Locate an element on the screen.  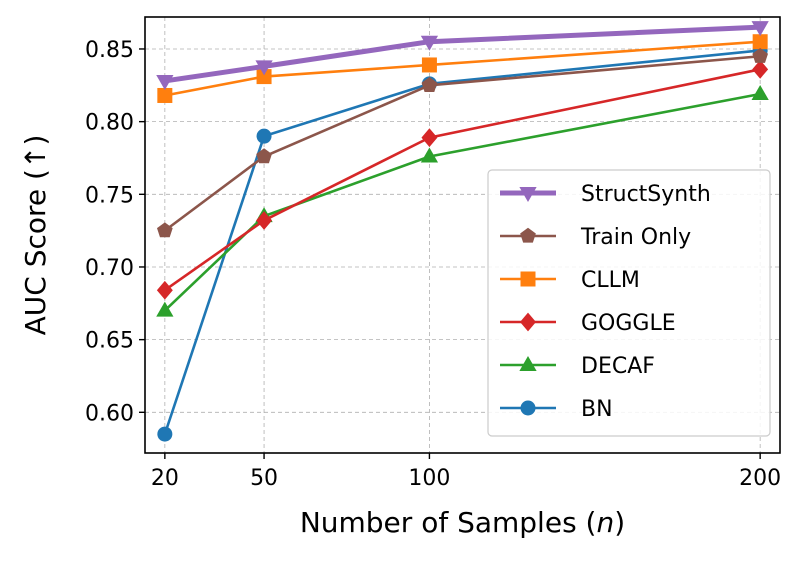
legend-label: CLLM is located at coordinates (610, 280).